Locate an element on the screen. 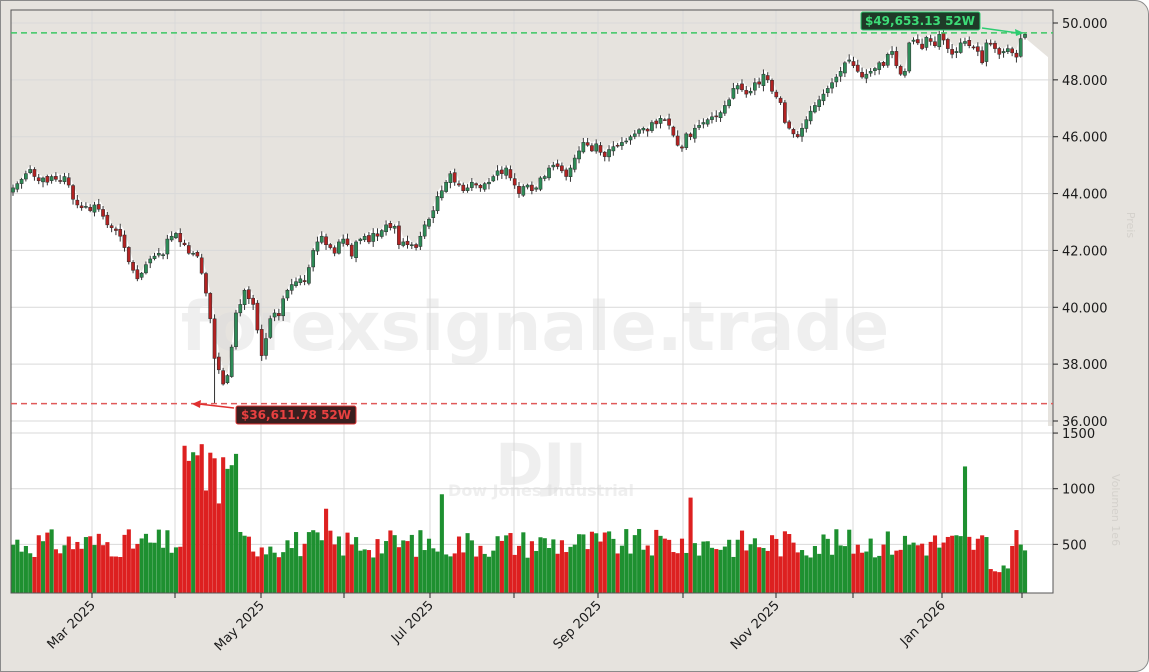 The height and width of the screenshot is (672, 1149). price-tick-label: 38.000 is located at coordinates (1085, 365).